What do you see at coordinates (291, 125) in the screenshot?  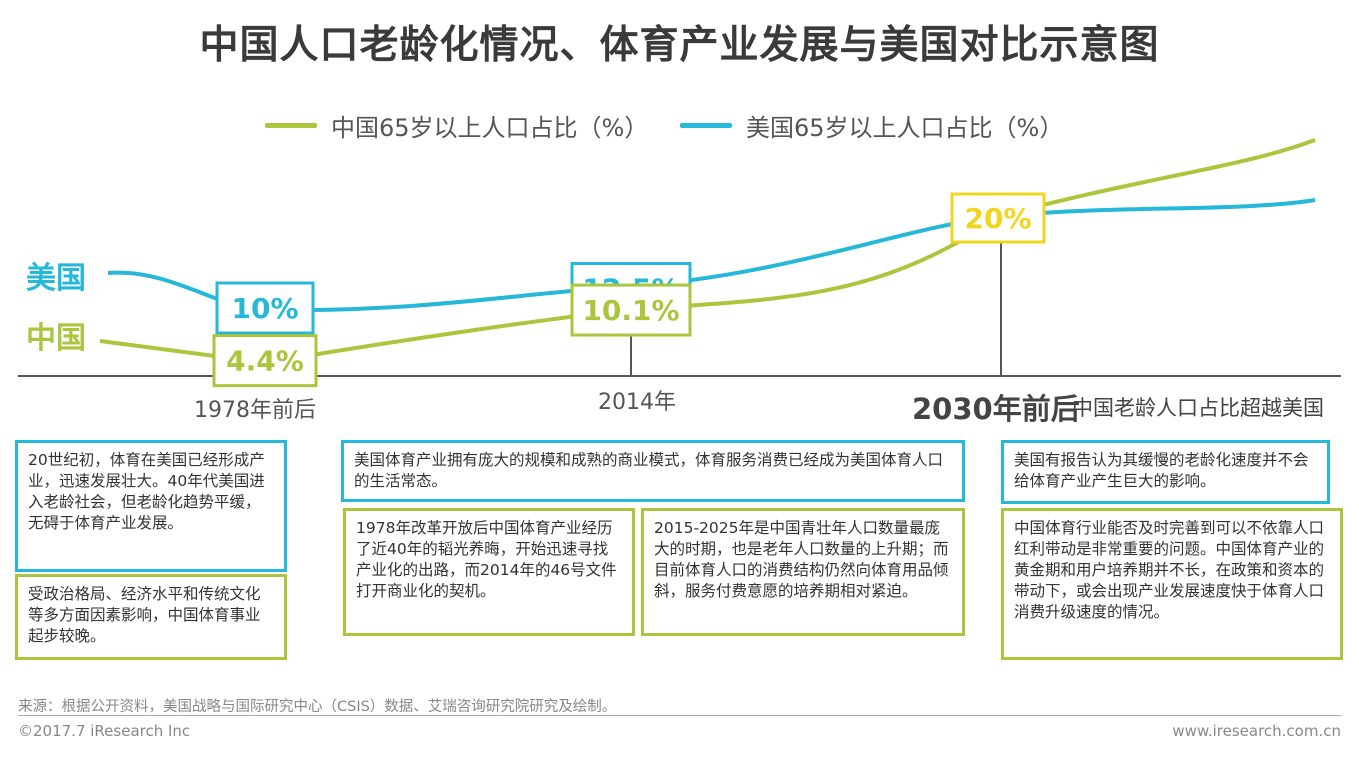 I see `legend-swatch-china` at bounding box center [291, 125].